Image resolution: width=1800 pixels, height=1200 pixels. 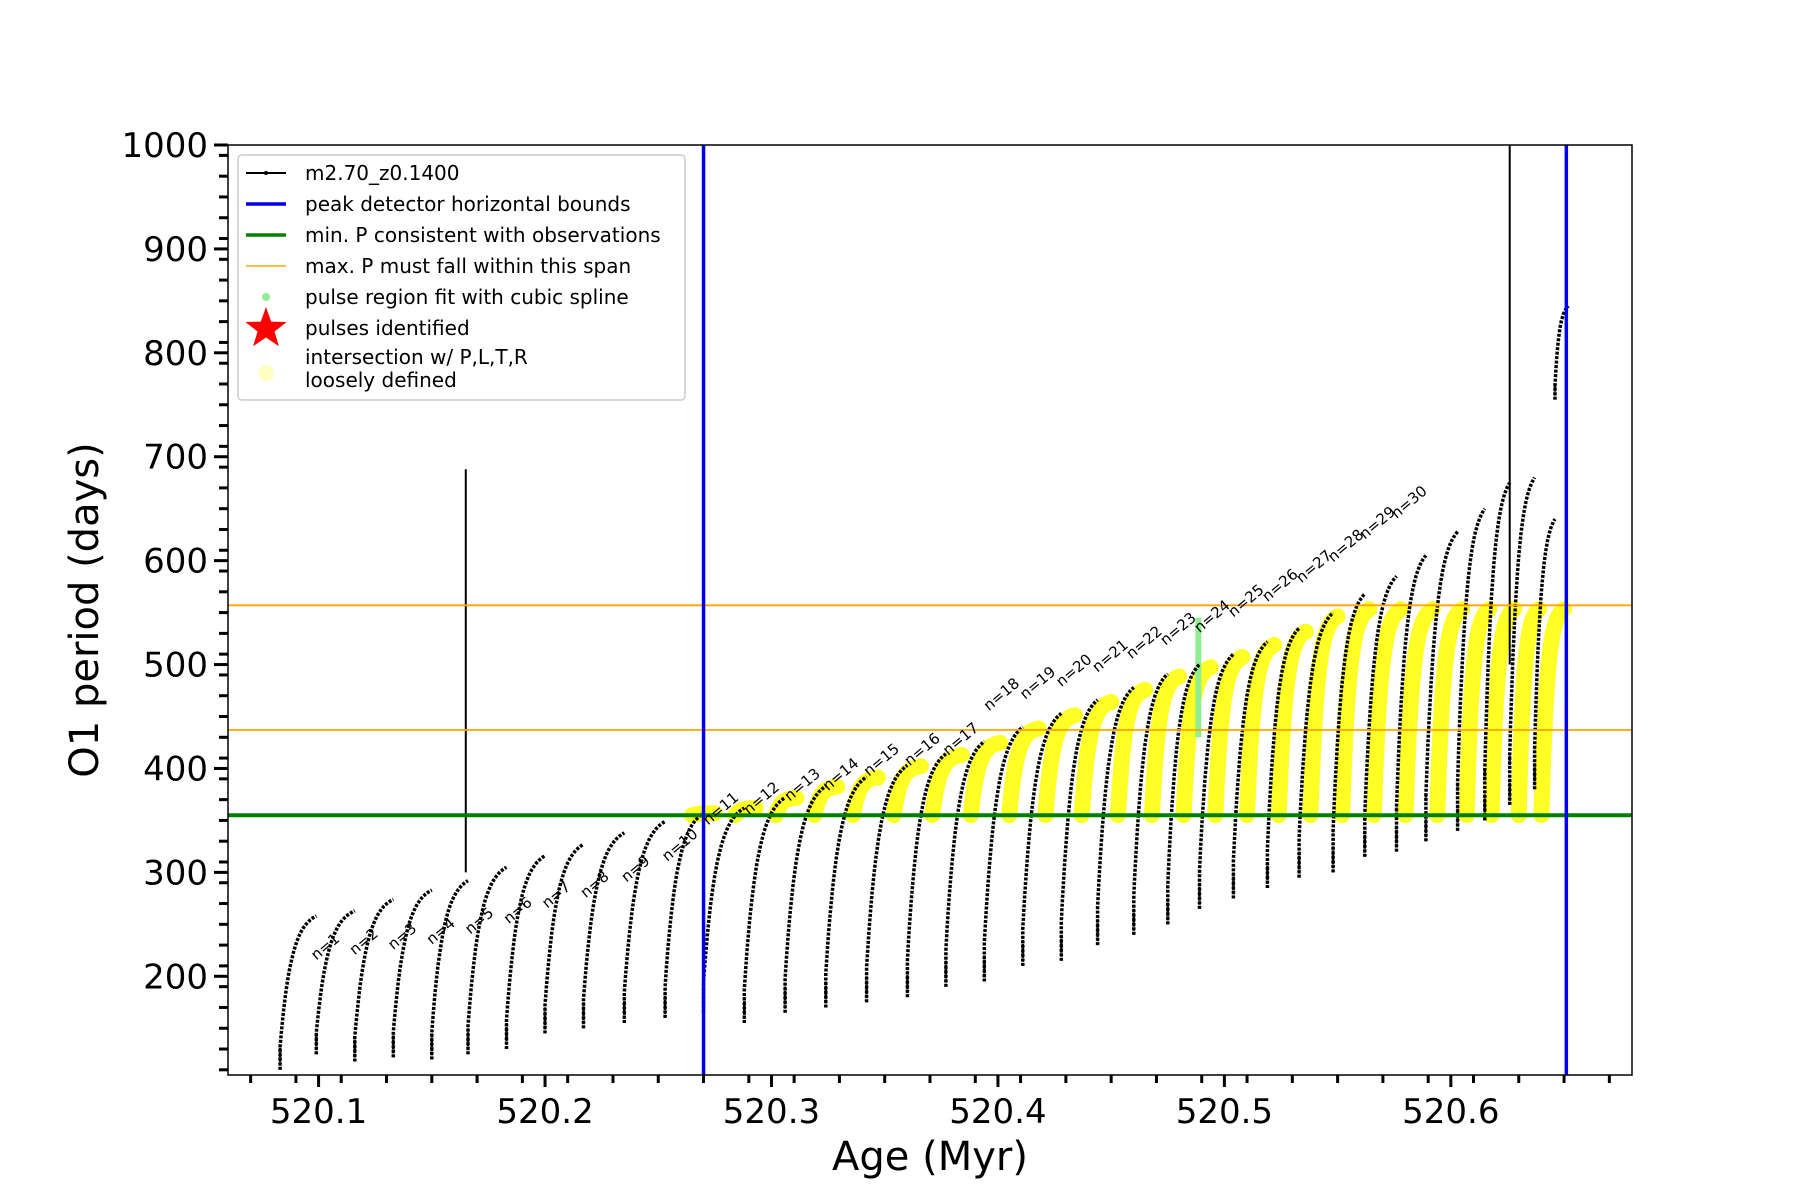 I want to click on y-tick-label: 200, so click(x=175, y=977).